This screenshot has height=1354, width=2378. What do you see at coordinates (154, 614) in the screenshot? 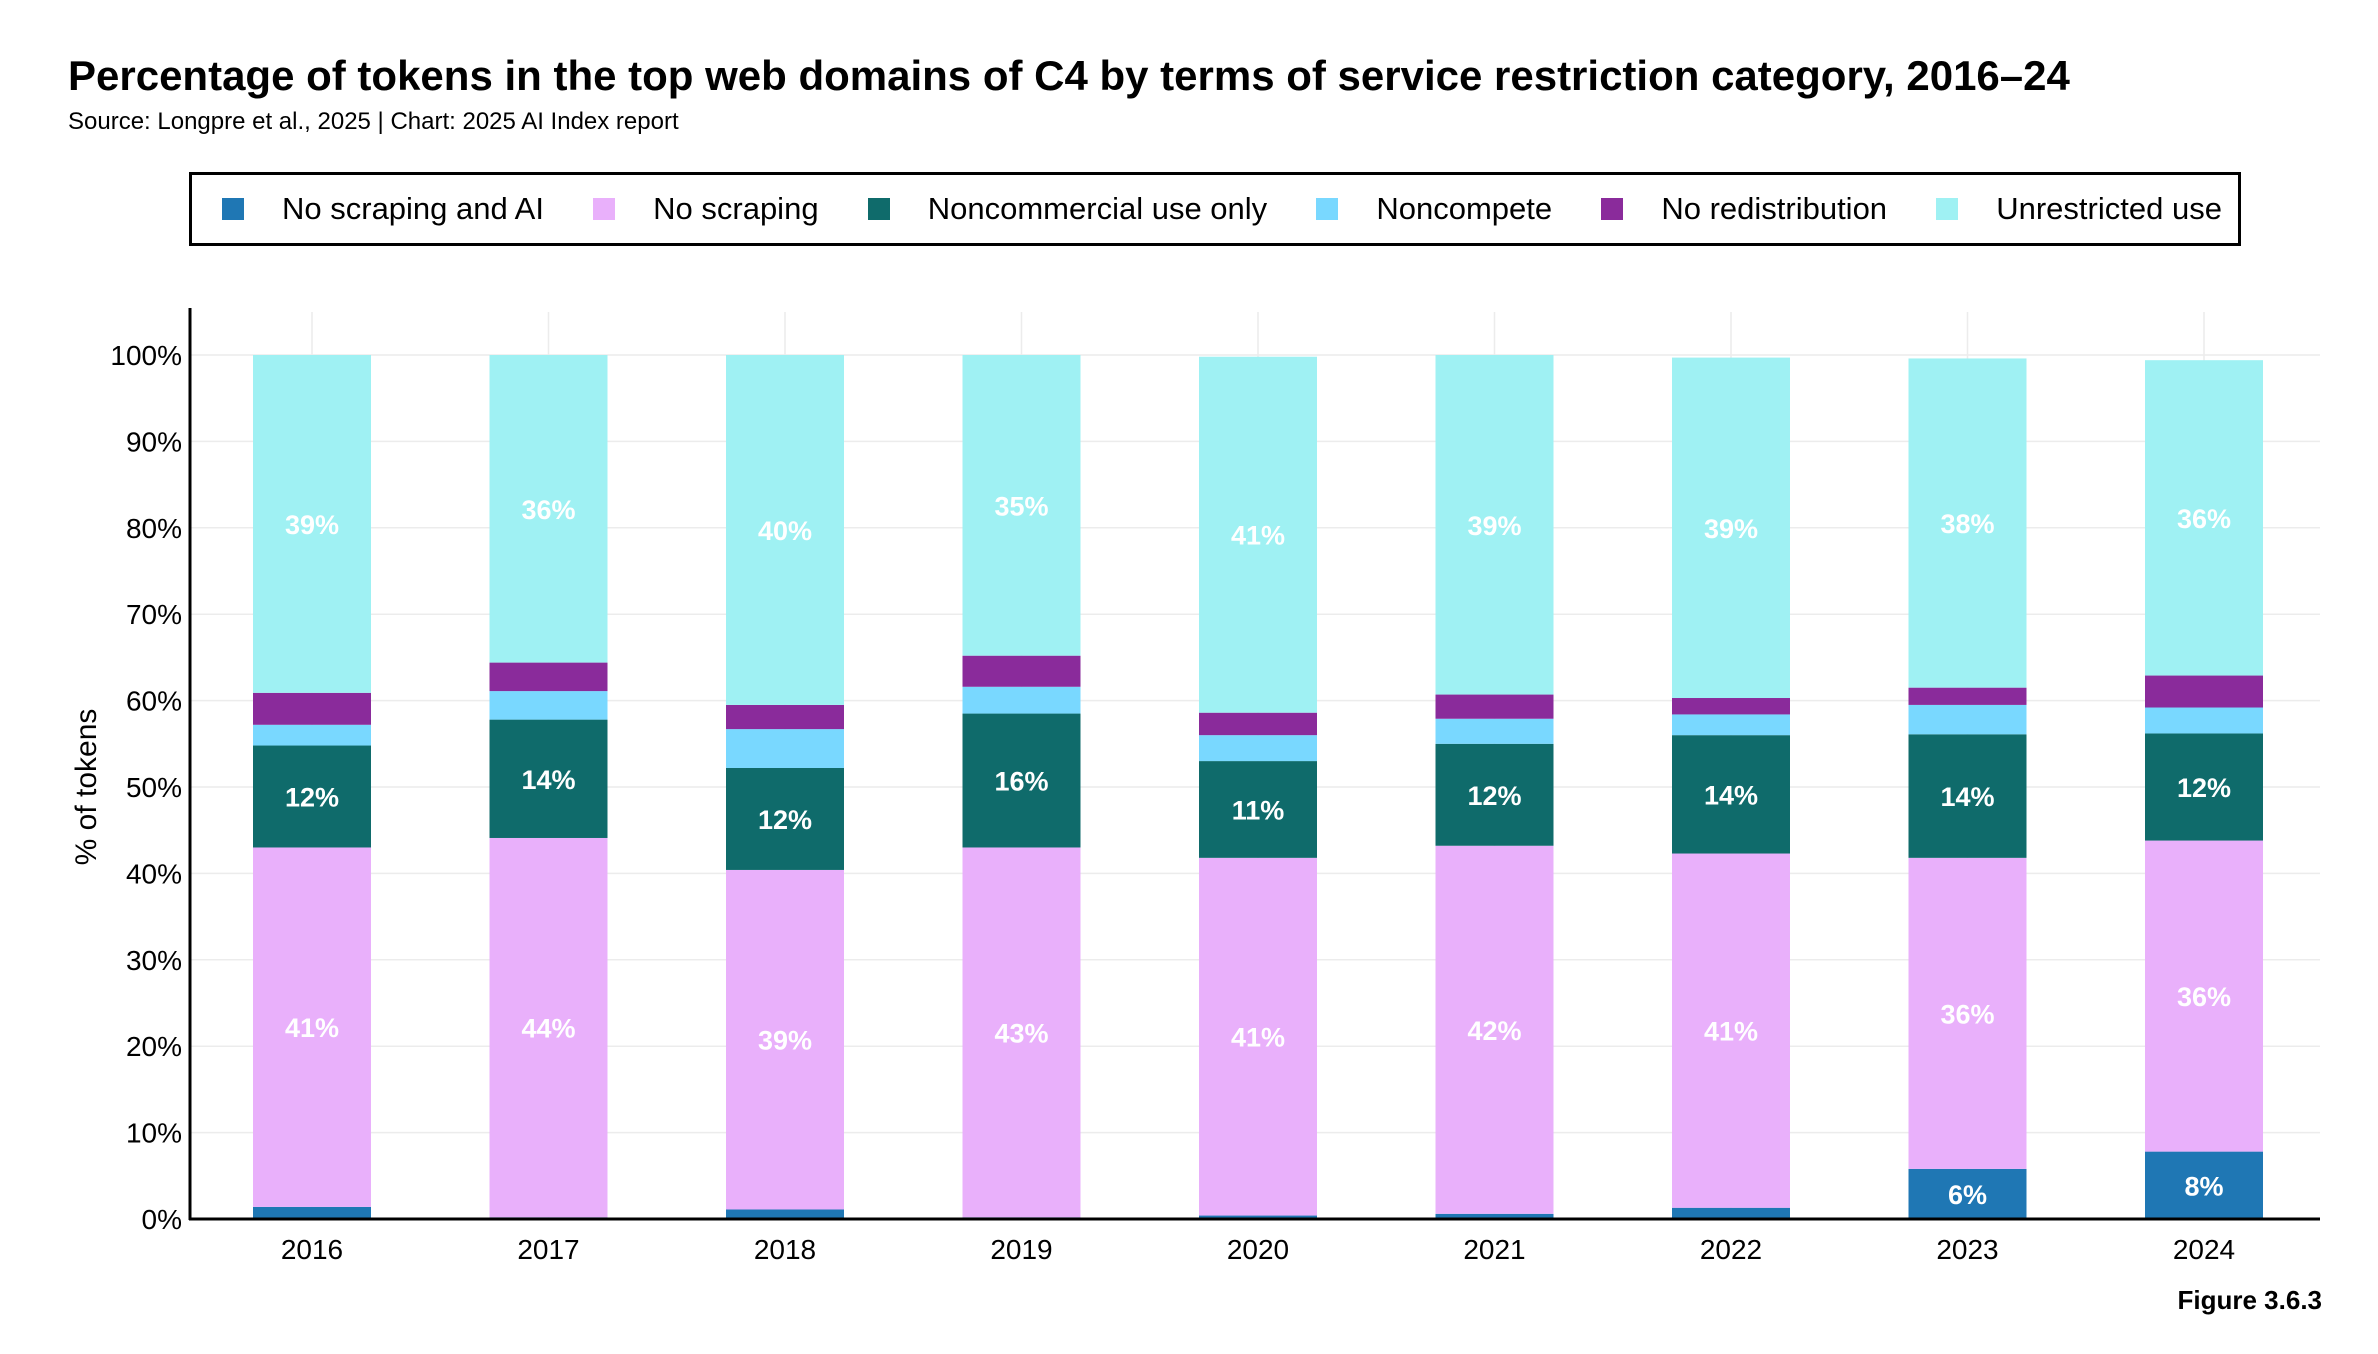
I see `y-tick-label: 70%` at bounding box center [154, 614].